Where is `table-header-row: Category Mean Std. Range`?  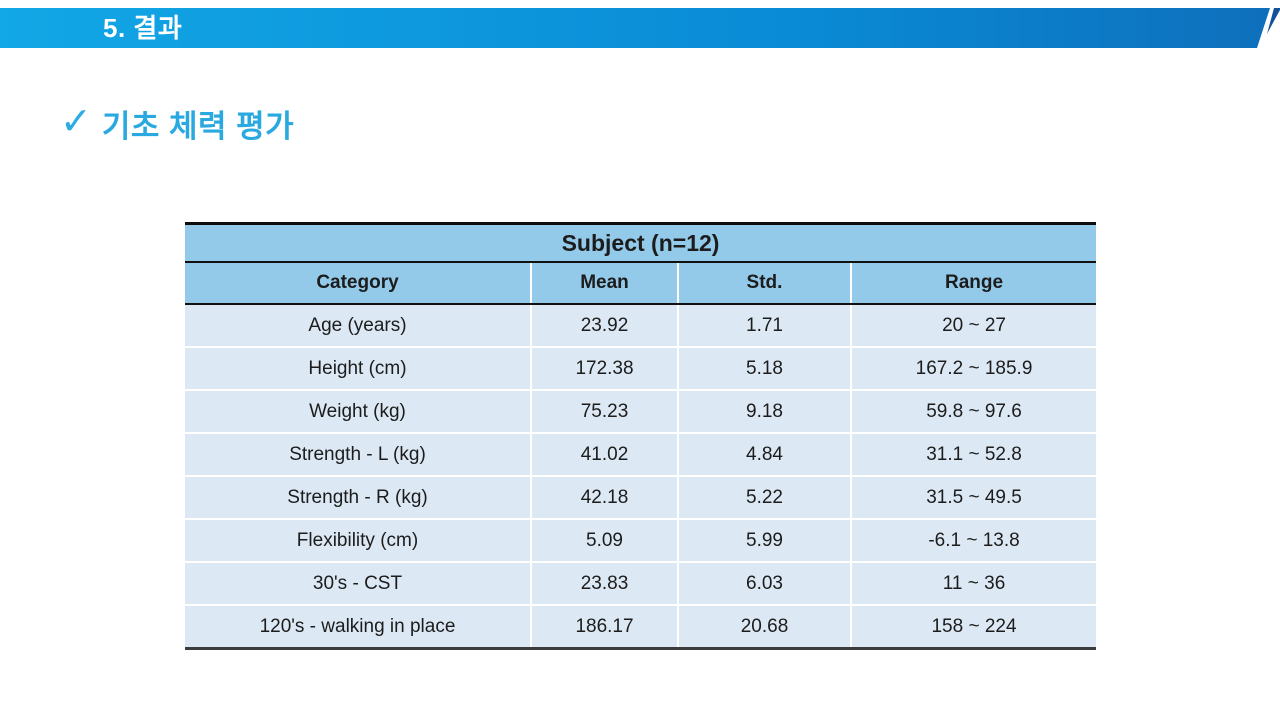 table-header-row: Category Mean Std. Range is located at coordinates (641, 283).